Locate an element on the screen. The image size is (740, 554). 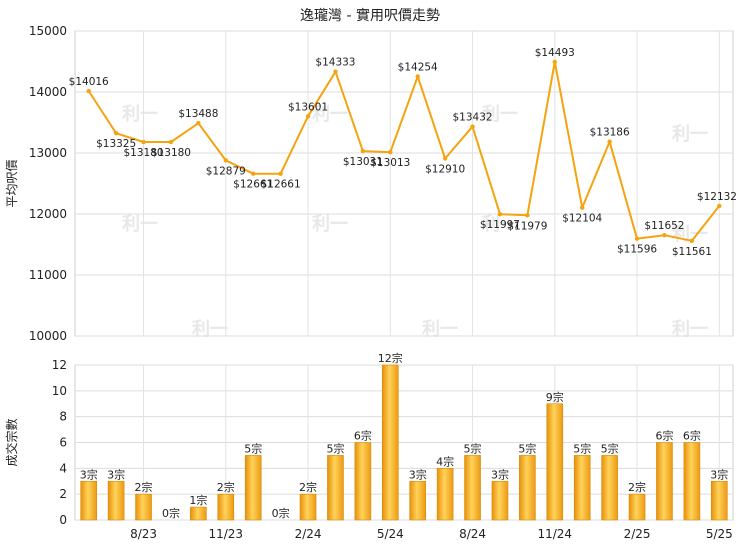
x-tick-label: 8/24 is located at coordinates (472, 534).